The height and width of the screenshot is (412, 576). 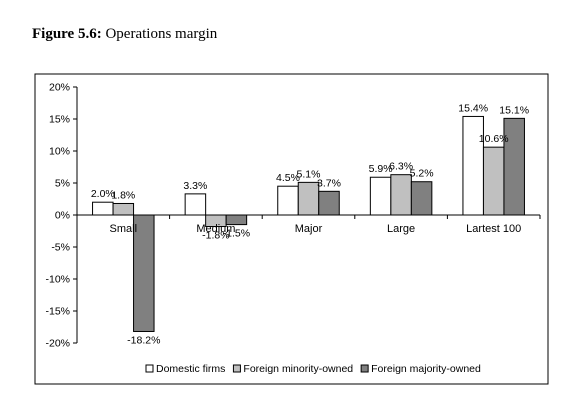 I want to click on category-label: Medium, so click(x=215, y=229).